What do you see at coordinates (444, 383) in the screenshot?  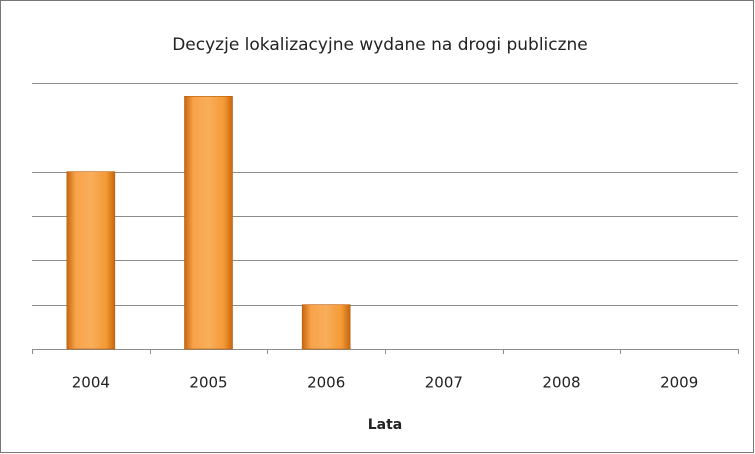 I see `x-tick-label: 2007` at bounding box center [444, 383].